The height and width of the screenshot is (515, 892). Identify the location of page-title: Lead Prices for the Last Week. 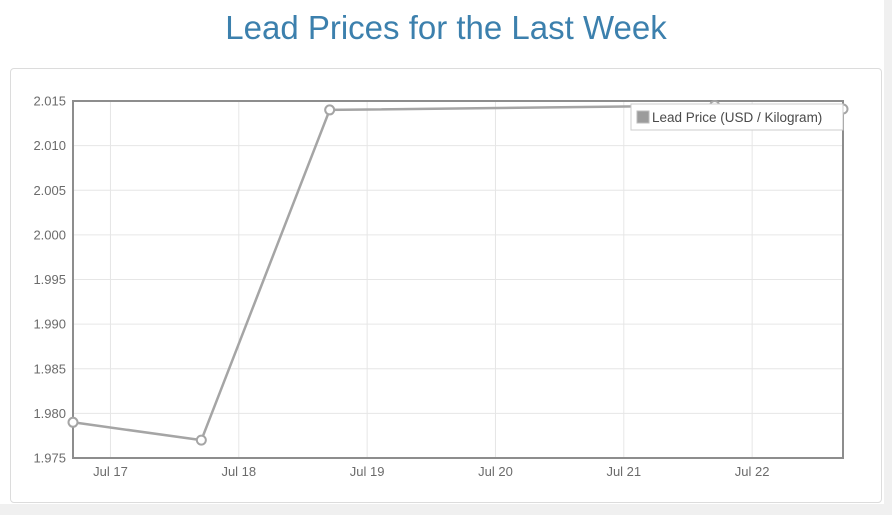
(446, 27).